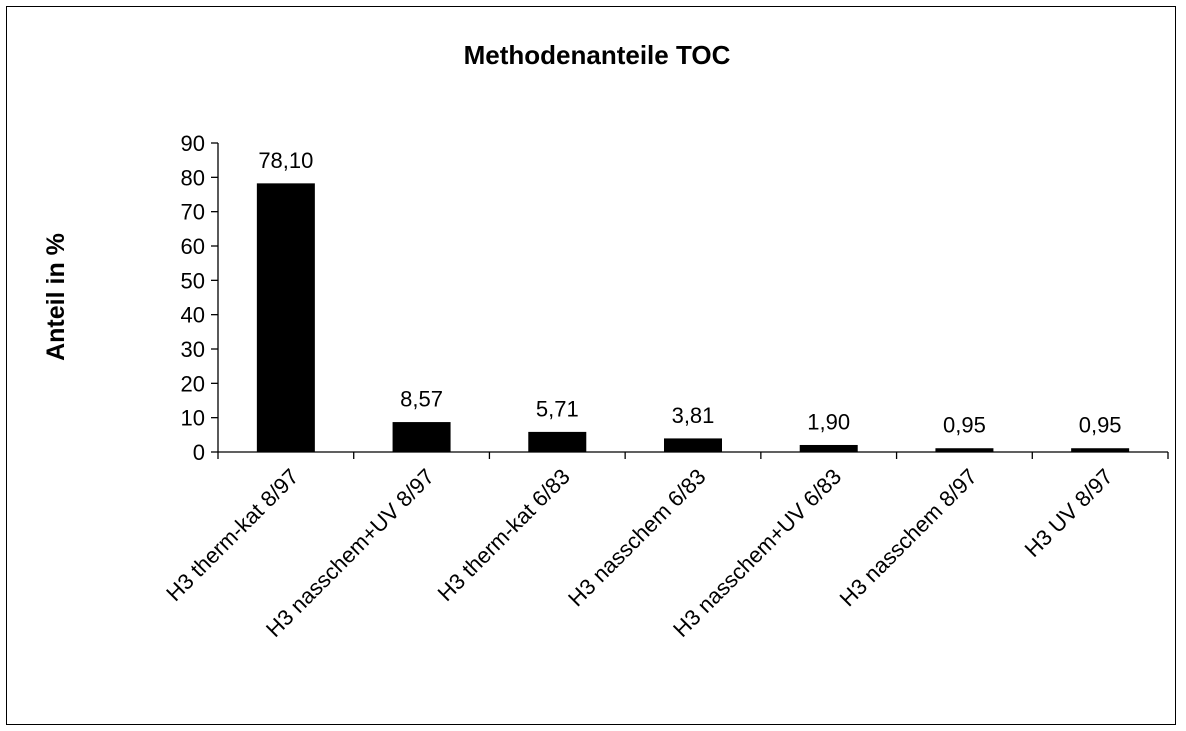 The image size is (1186, 731). I want to click on y-tick-label: 90, so click(193, 143).